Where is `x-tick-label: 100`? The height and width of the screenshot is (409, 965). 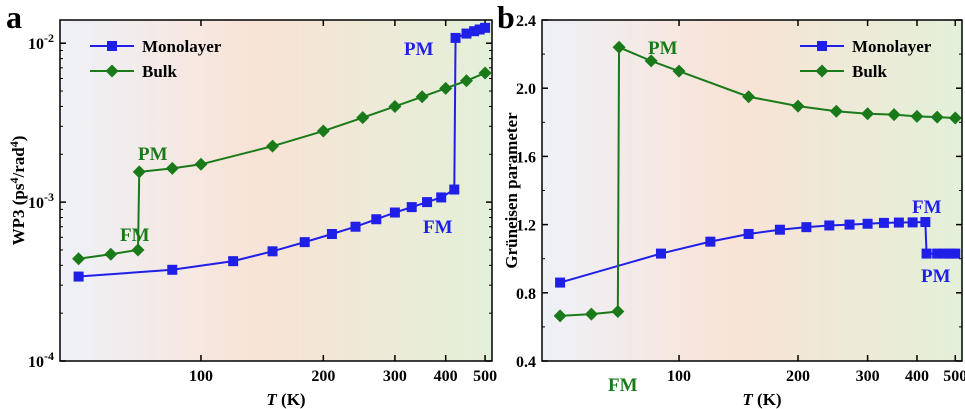 x-tick-label: 100 is located at coordinates (679, 376).